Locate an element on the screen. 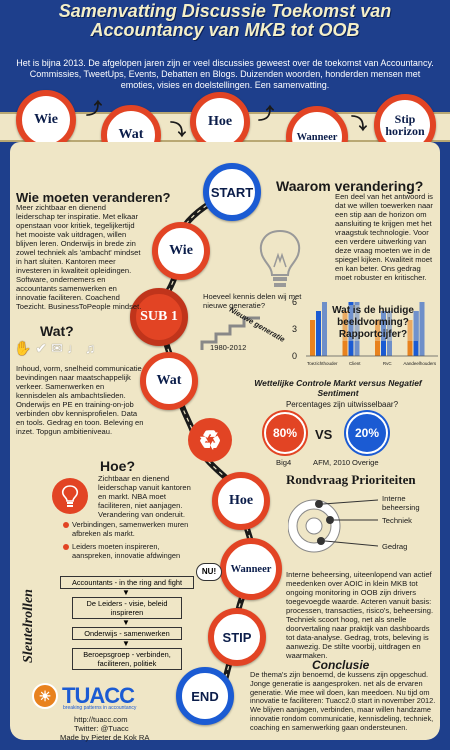  y-tick-label: 6 is located at coordinates (294, 302).